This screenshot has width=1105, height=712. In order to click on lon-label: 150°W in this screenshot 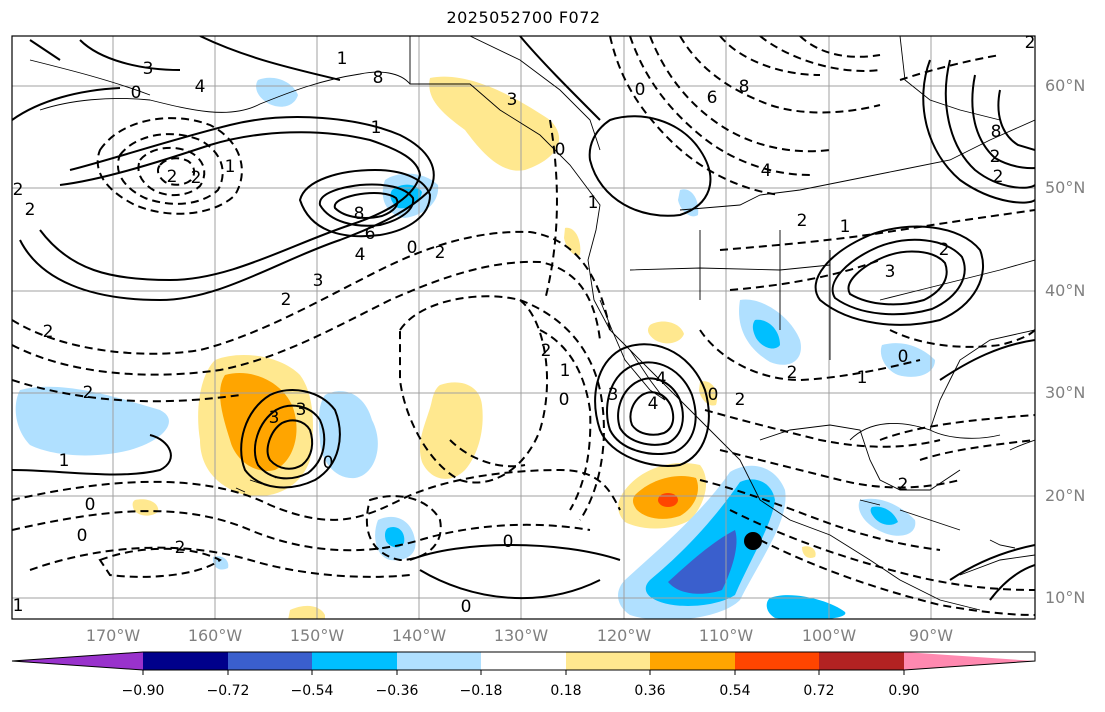, I will do `click(317, 635)`.